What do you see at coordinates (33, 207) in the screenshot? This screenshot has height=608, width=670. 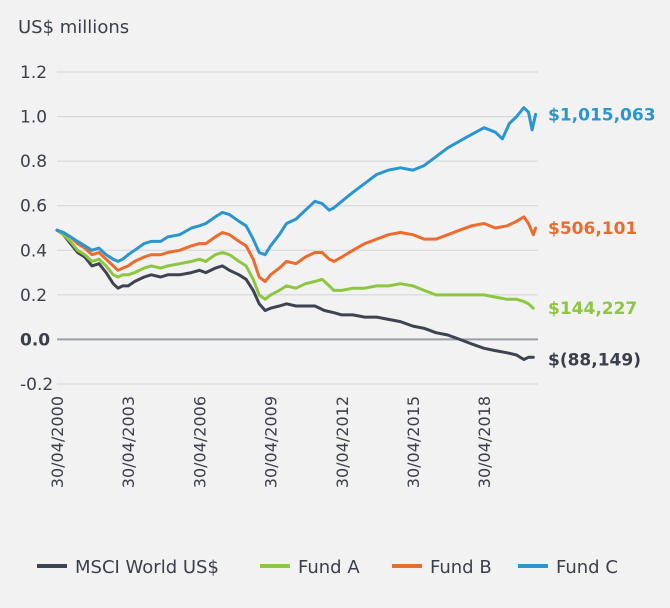 I see `y-tick-label: 0.6` at bounding box center [33, 207].